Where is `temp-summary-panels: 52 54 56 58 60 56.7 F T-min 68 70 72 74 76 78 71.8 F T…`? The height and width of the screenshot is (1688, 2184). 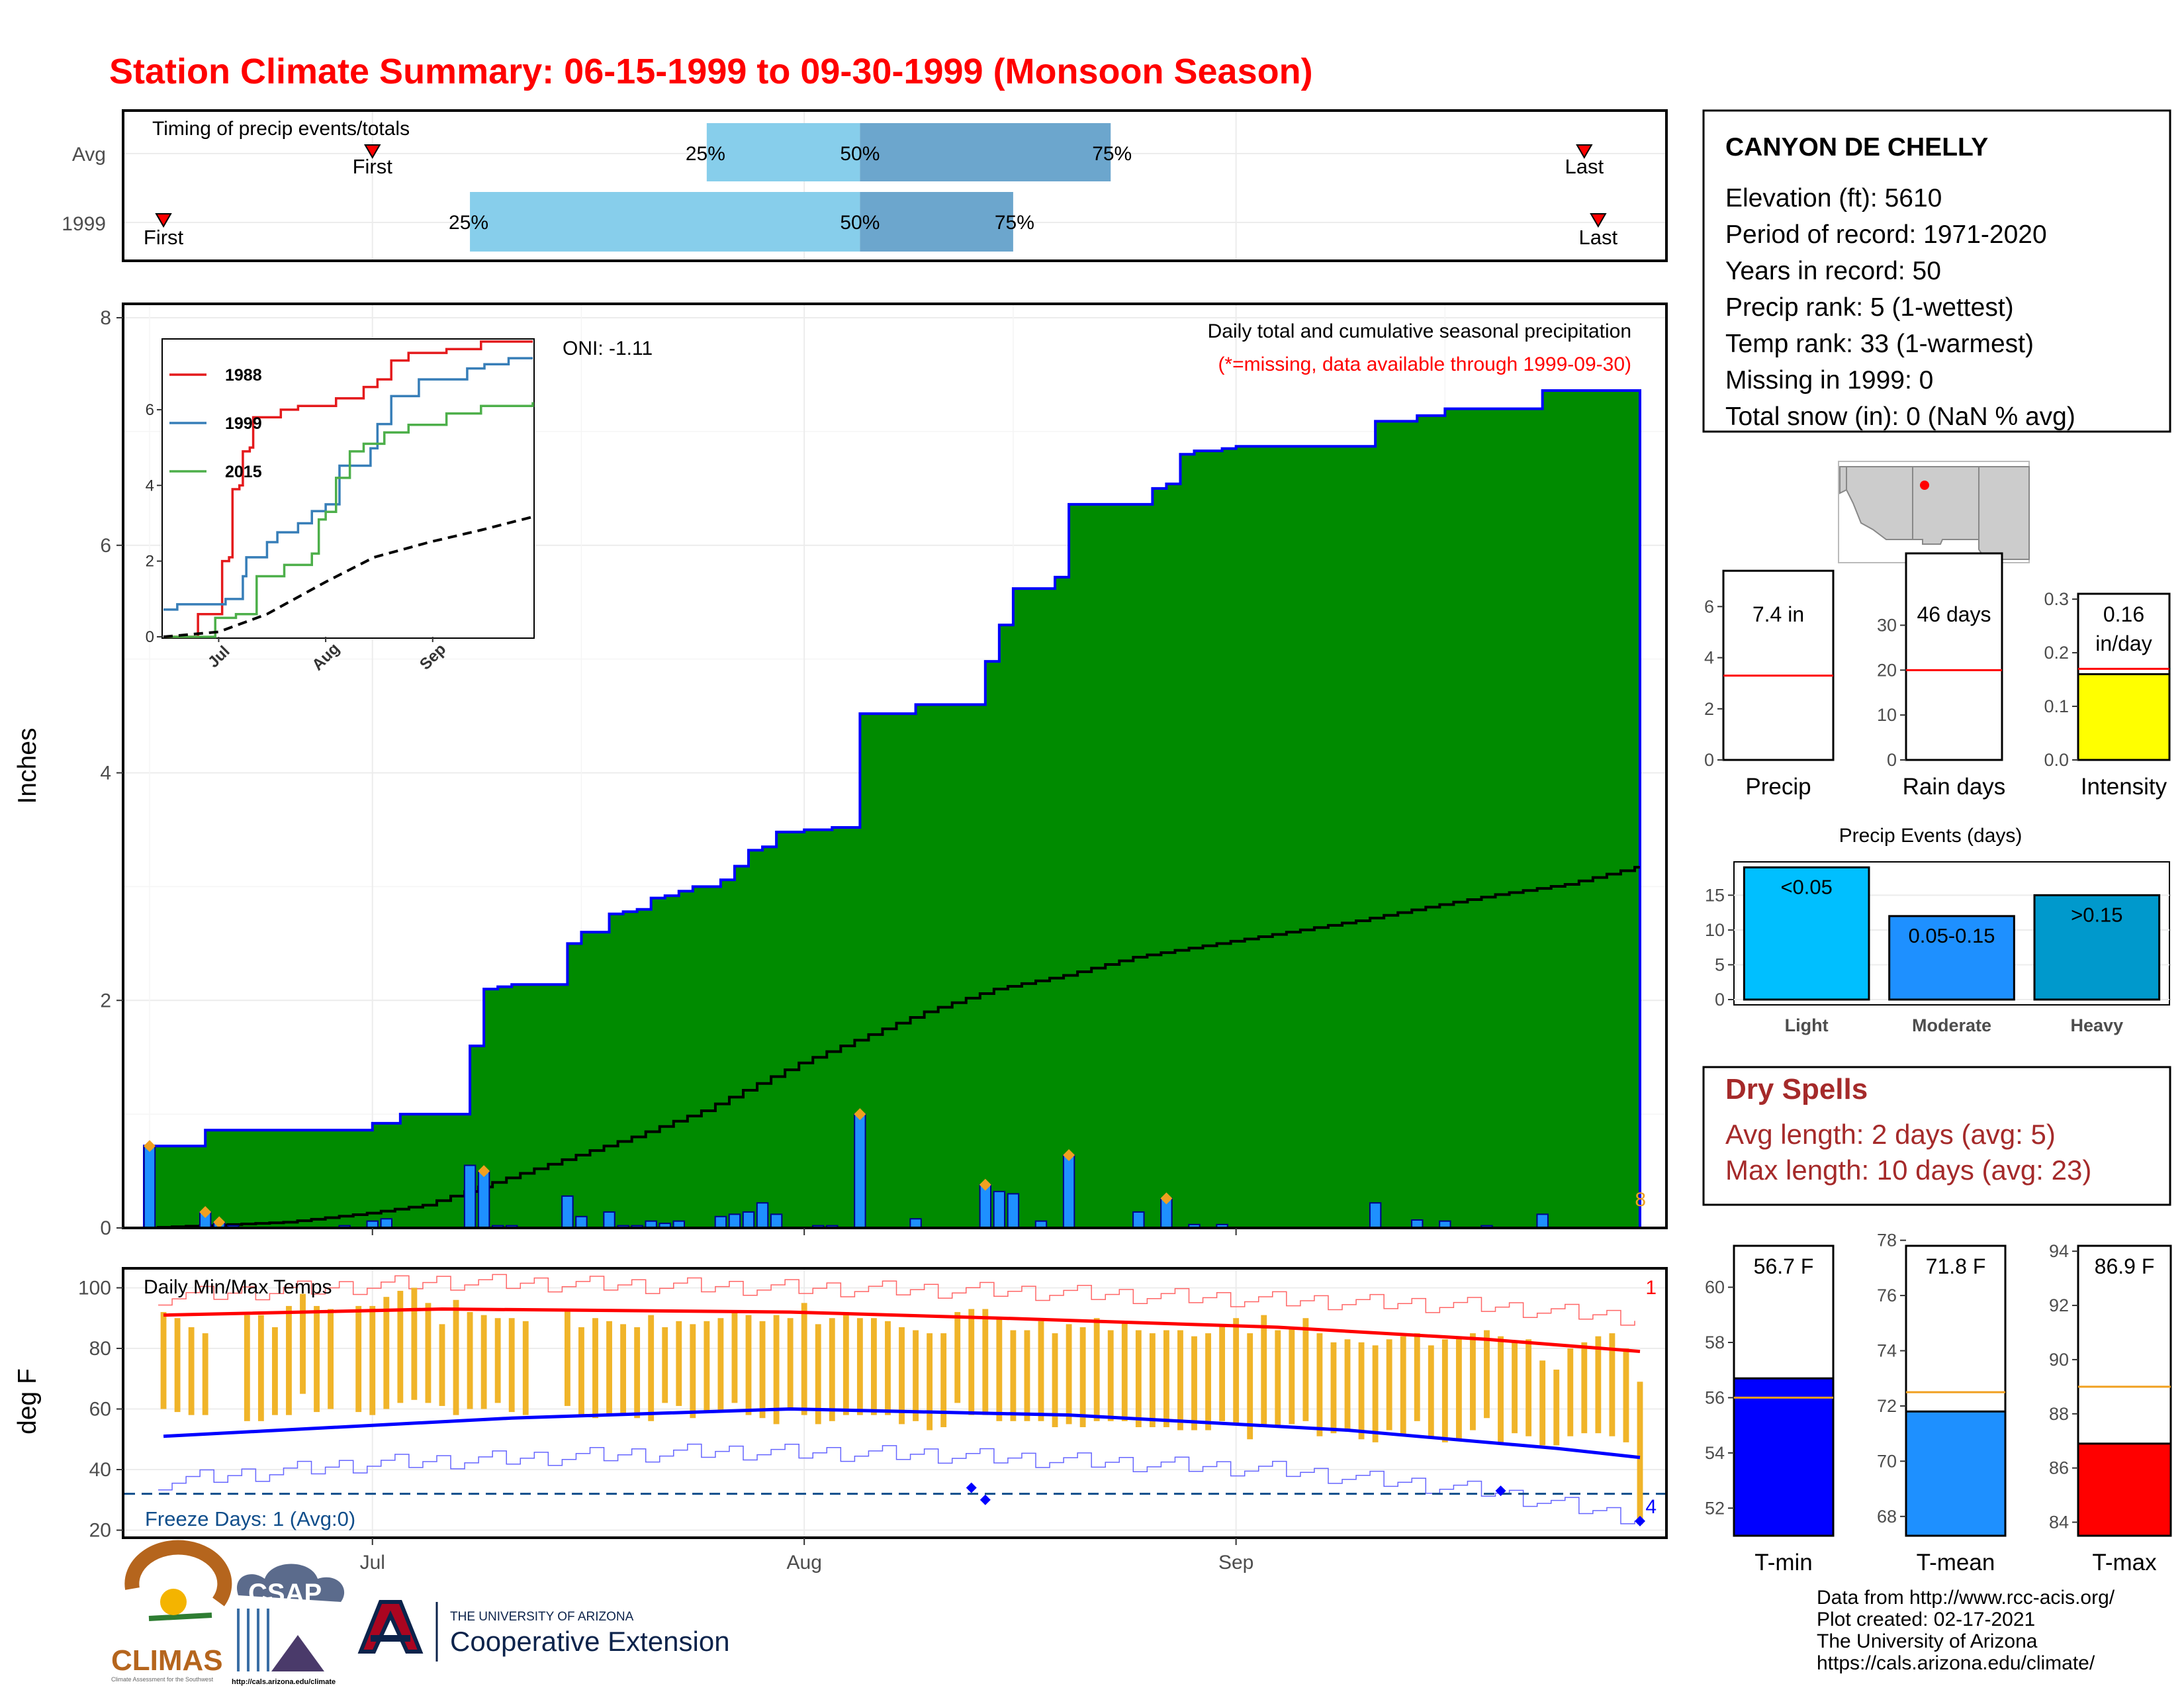
temp-summary-panels: 52 54 56 58 60 56.7 F T-min 68 70 72 74 76 78 71.8 F T… is located at coordinates (1939, 1403).